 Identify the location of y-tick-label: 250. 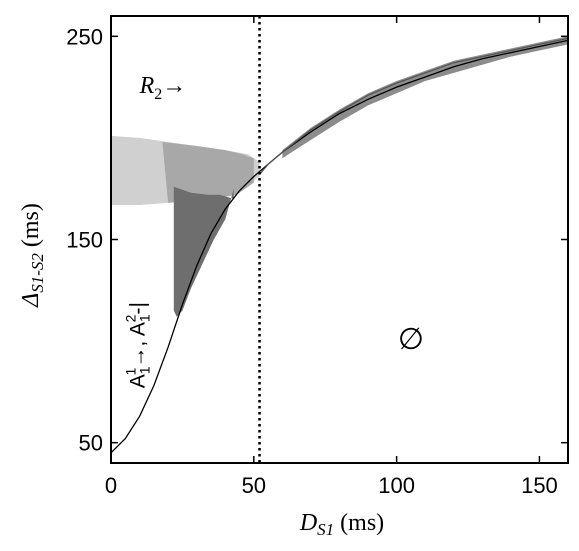
(84, 36).